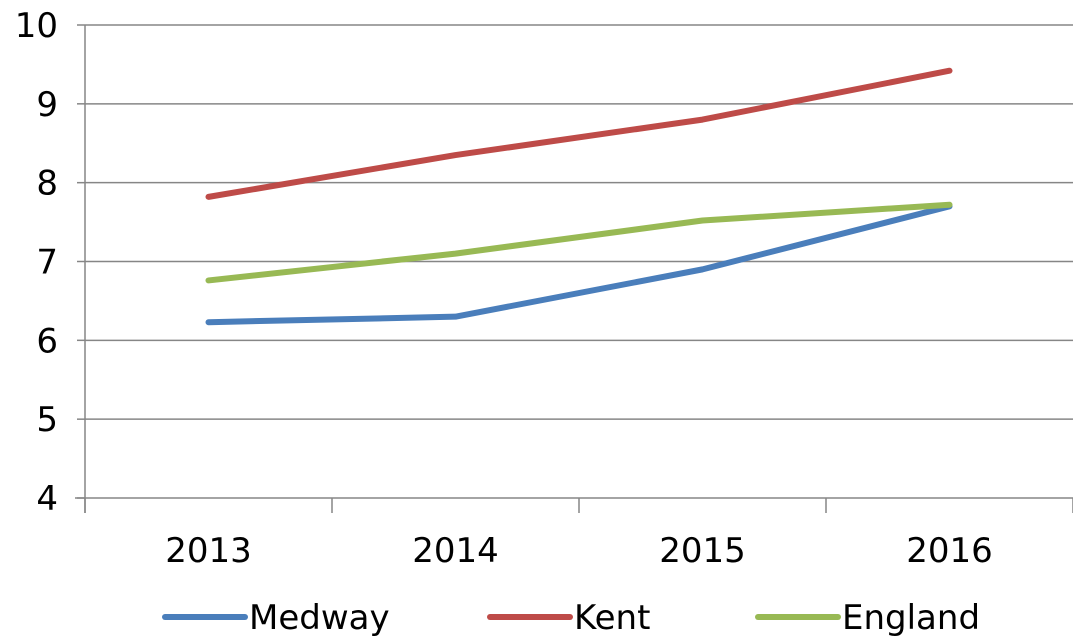 The width and height of the screenshot is (1073, 637). What do you see at coordinates (579, 242) in the screenshot?
I see `series-line-england` at bounding box center [579, 242].